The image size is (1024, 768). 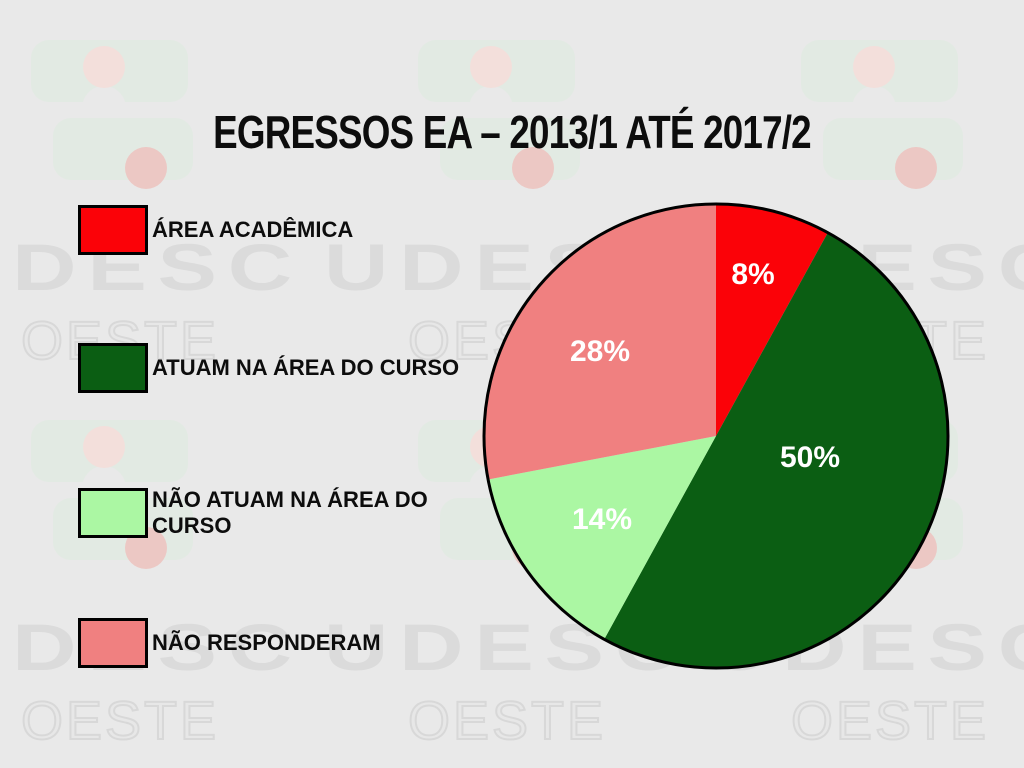 What do you see at coordinates (113, 368) in the screenshot?
I see `legend-swatch-dark-green` at bounding box center [113, 368].